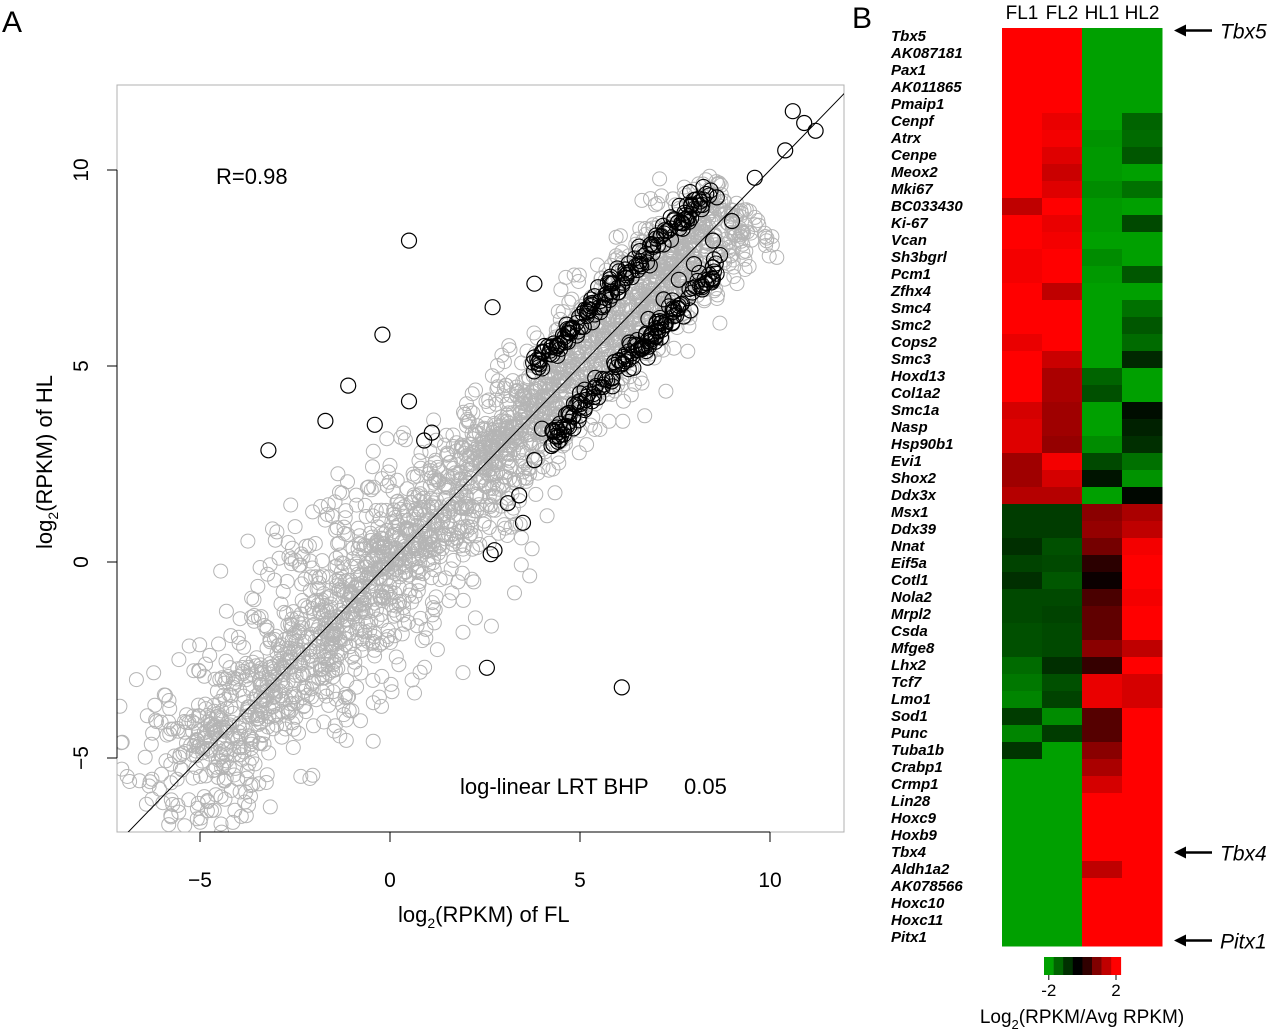 This screenshot has height=1032, width=1280. What do you see at coordinates (554, 786) in the screenshot?
I see `test-annotation: log-linear LRT BHP` at bounding box center [554, 786].